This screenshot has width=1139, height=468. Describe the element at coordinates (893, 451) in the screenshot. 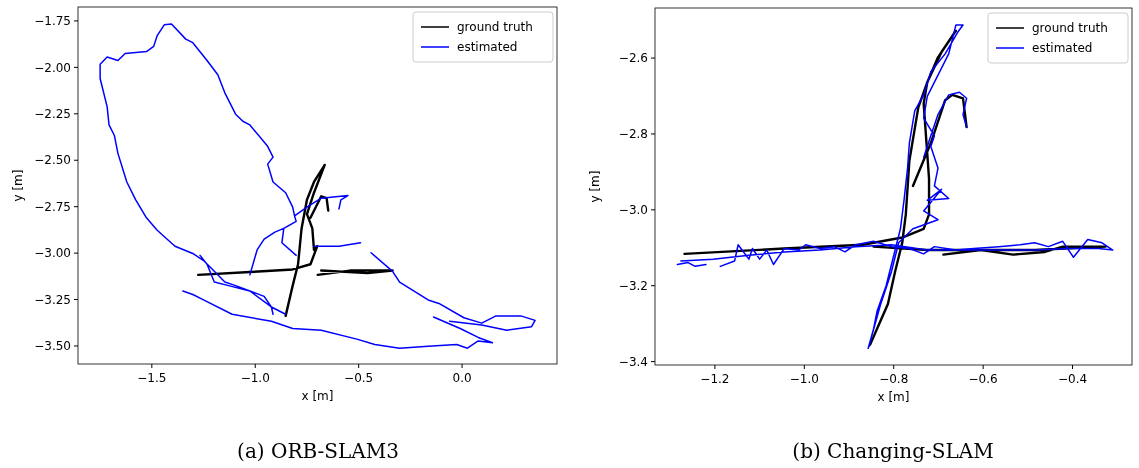

I see `text: (b) Changing-SLAM` at that location.